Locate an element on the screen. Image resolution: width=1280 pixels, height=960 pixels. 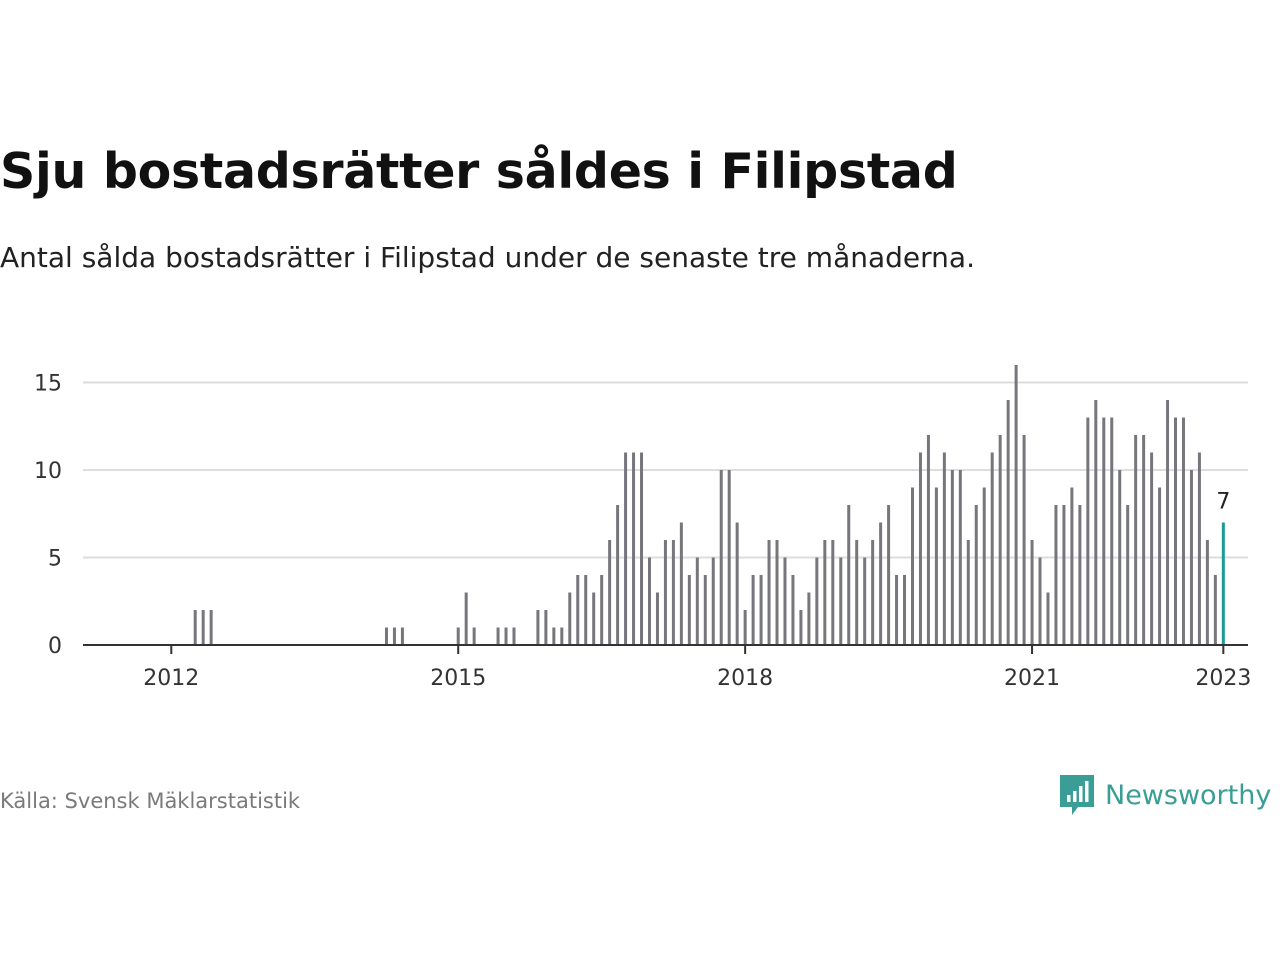
x-tick-label: 2015 is located at coordinates (458, 678).